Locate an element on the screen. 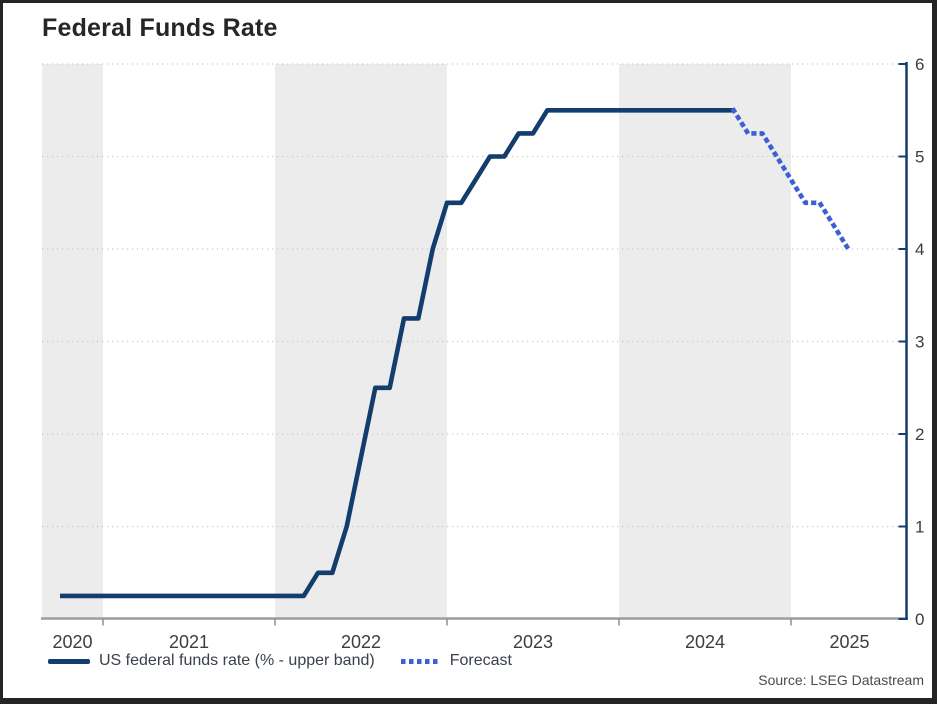 This screenshot has width=937, height=704. x-tick-label: 2023 is located at coordinates (533, 642).